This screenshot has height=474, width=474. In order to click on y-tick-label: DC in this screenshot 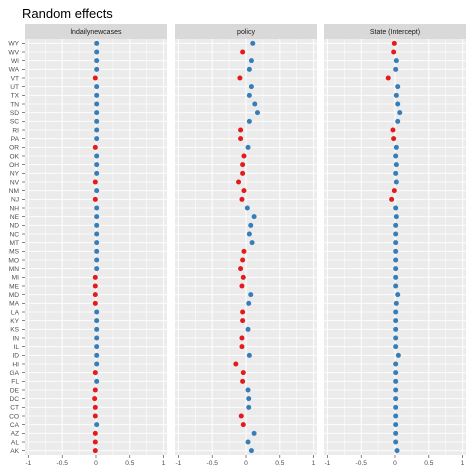, I will do `click(14, 399)`.